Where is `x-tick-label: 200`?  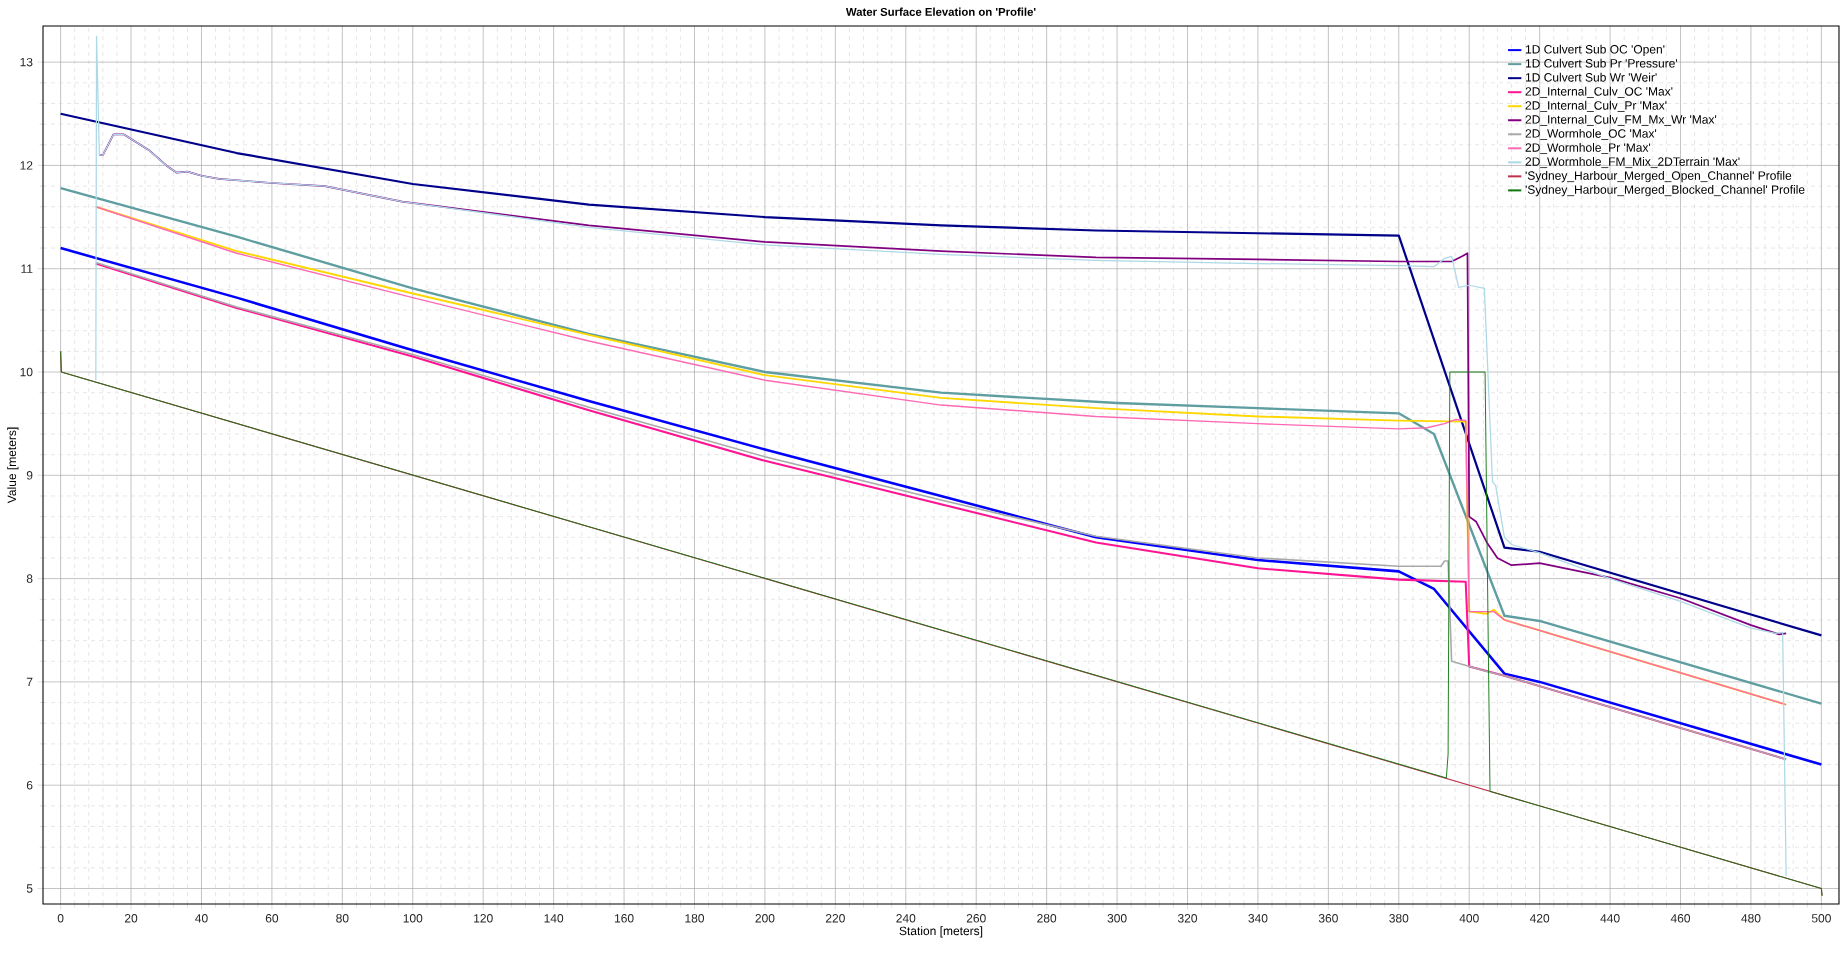 x-tick-label: 200 is located at coordinates (765, 918).